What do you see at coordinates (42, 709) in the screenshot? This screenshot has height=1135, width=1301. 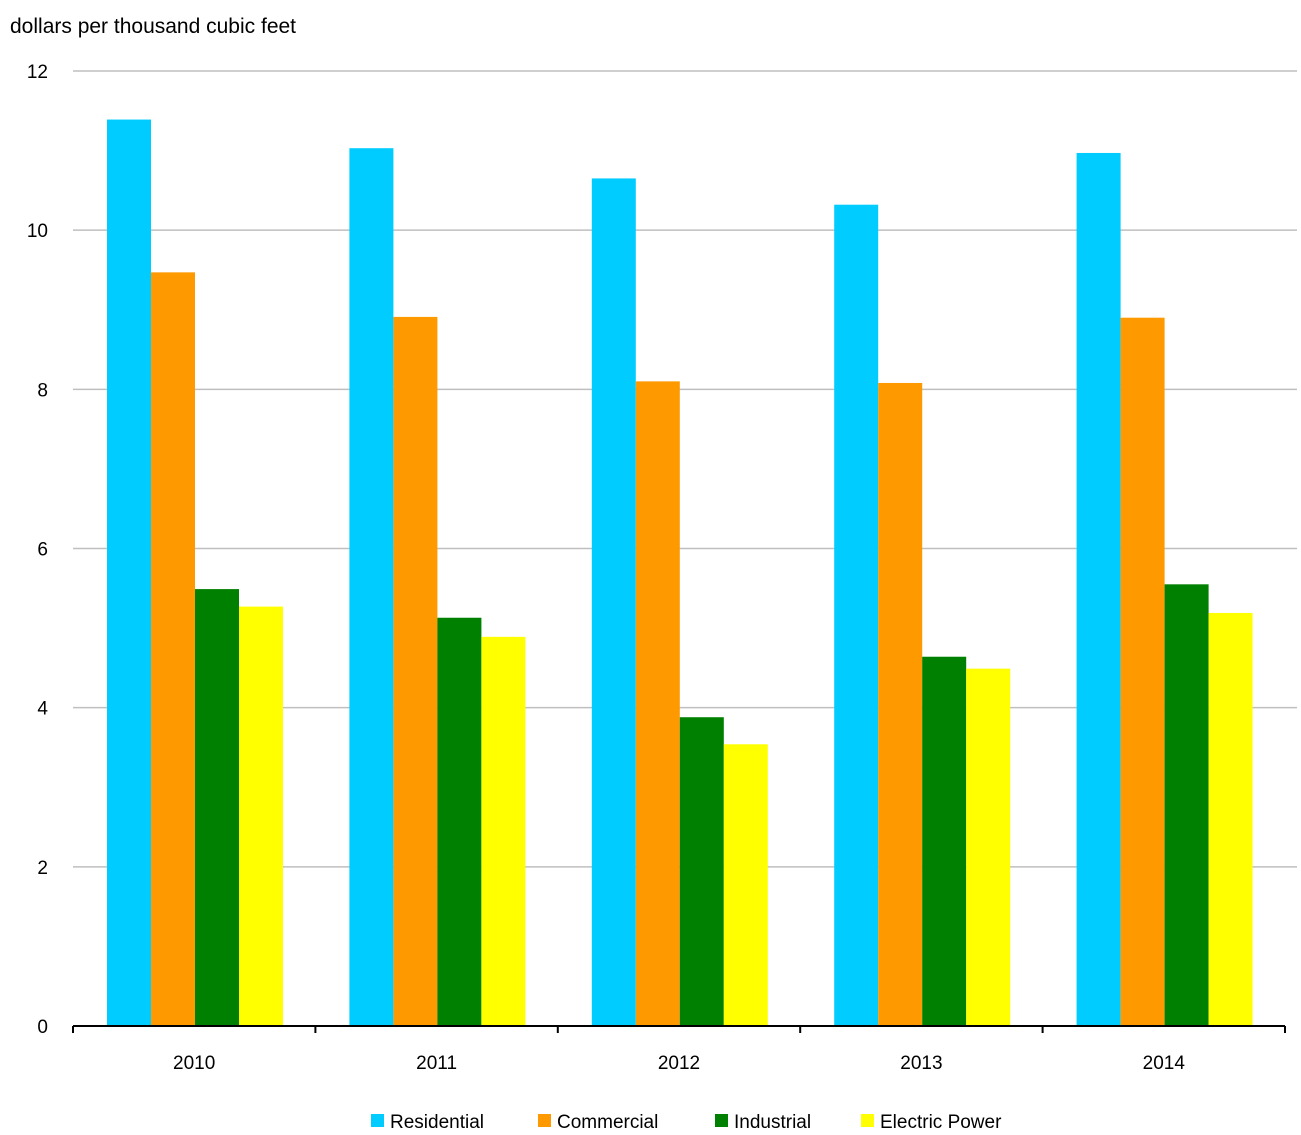 I see `y-tick-label: 4` at bounding box center [42, 709].